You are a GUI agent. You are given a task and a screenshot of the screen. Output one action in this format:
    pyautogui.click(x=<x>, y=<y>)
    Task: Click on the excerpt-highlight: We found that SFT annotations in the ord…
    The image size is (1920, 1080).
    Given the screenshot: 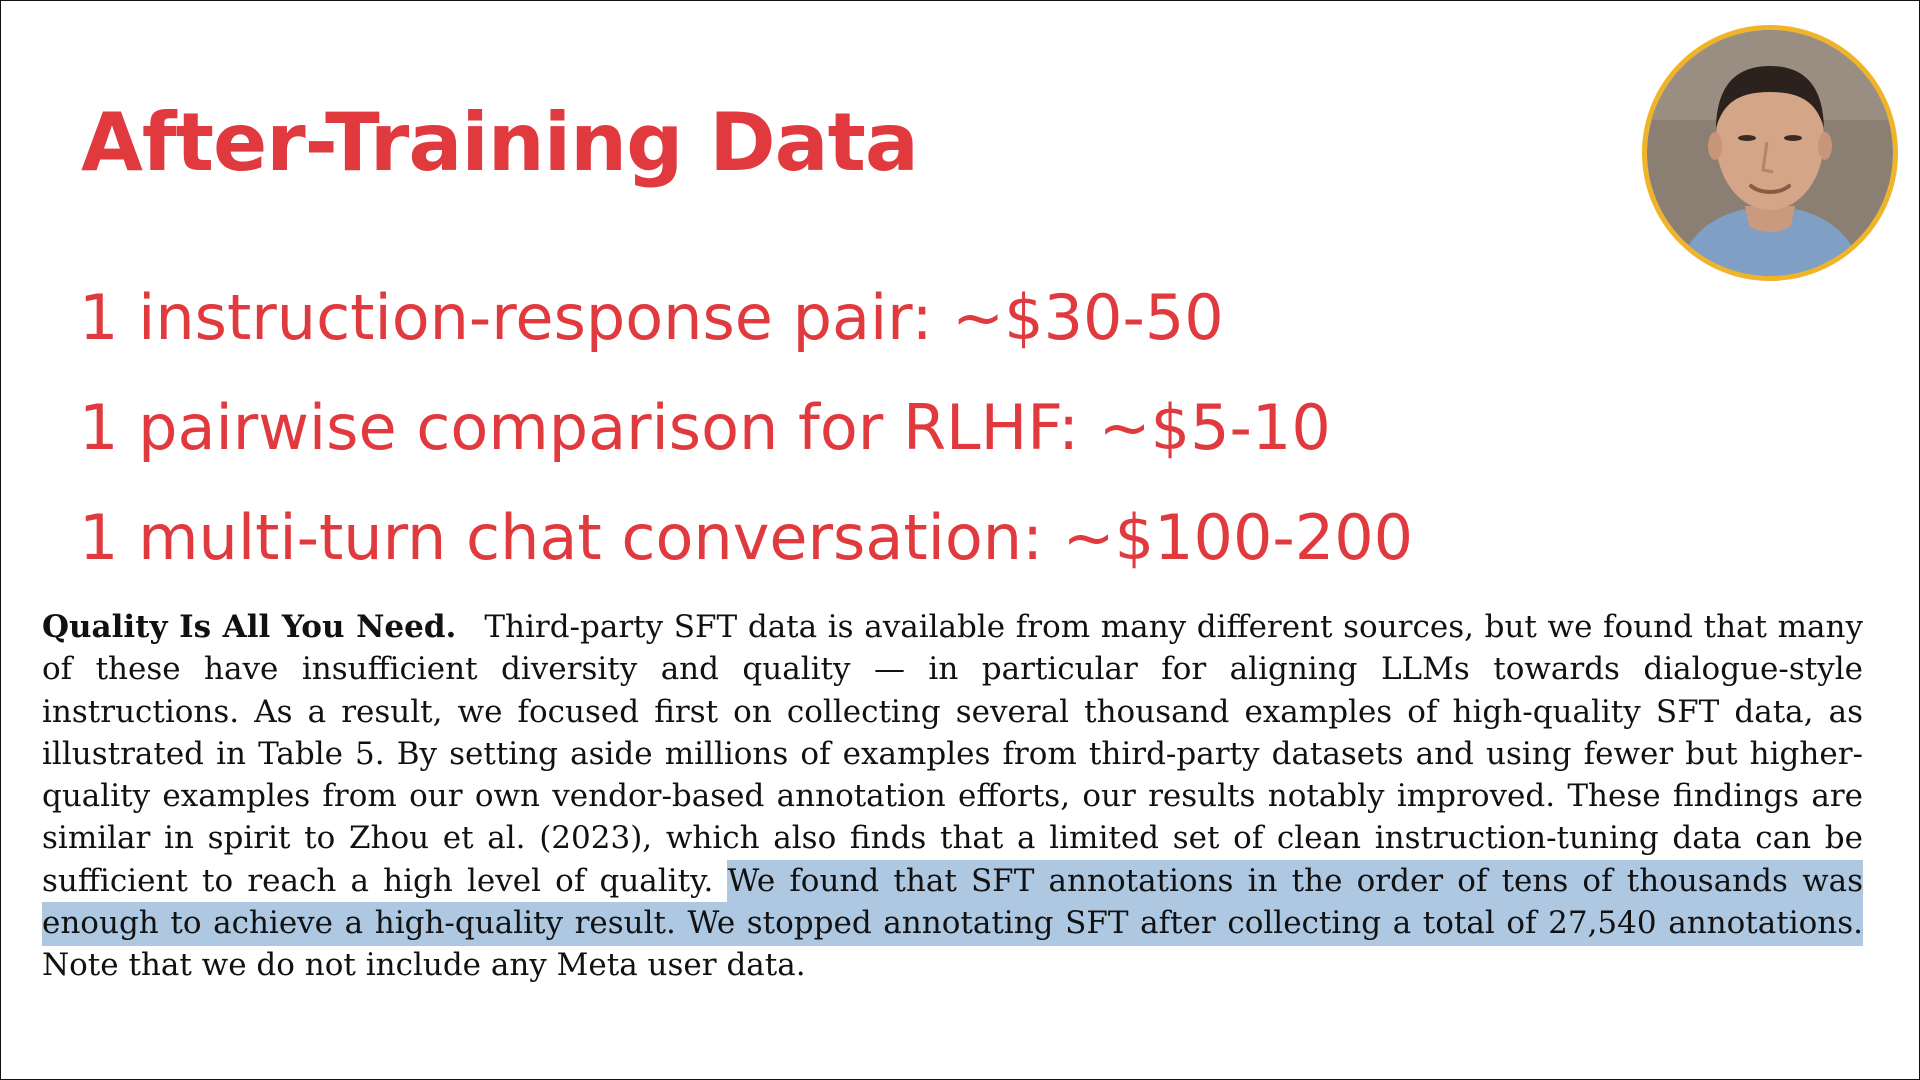 What is the action you would take?
    pyautogui.click(x=952, y=903)
    